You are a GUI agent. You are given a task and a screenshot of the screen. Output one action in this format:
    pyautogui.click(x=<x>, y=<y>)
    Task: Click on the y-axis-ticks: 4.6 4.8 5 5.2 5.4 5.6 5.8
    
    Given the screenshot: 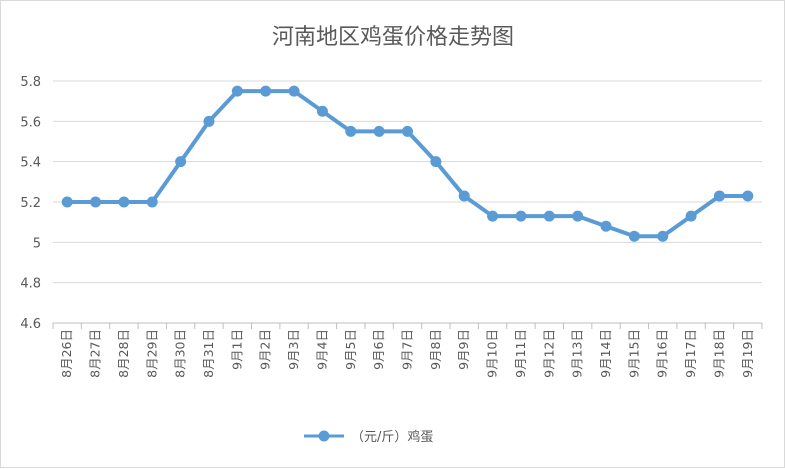 What is the action you would take?
    pyautogui.click(x=30, y=203)
    